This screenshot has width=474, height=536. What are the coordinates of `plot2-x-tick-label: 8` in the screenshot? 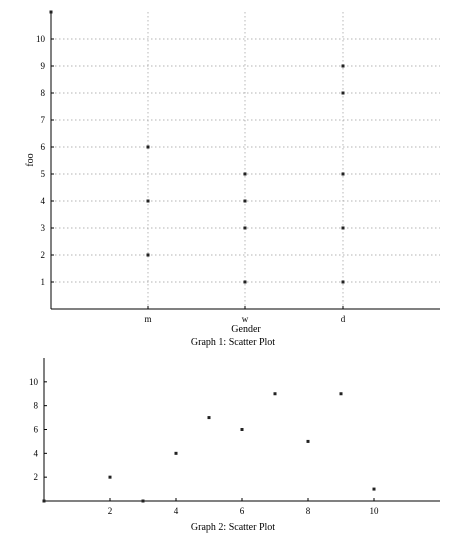 It's located at (308, 511).